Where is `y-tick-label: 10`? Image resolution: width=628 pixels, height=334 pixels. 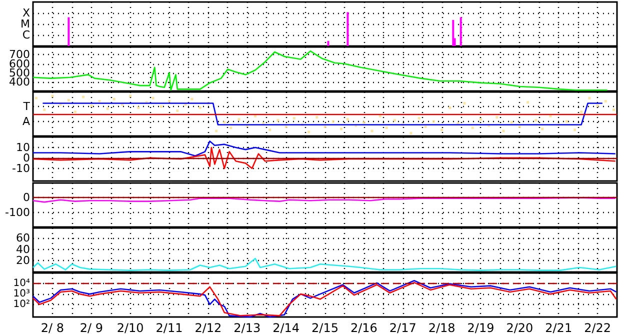 y-tick-label: 10 is located at coordinates (23, 147).